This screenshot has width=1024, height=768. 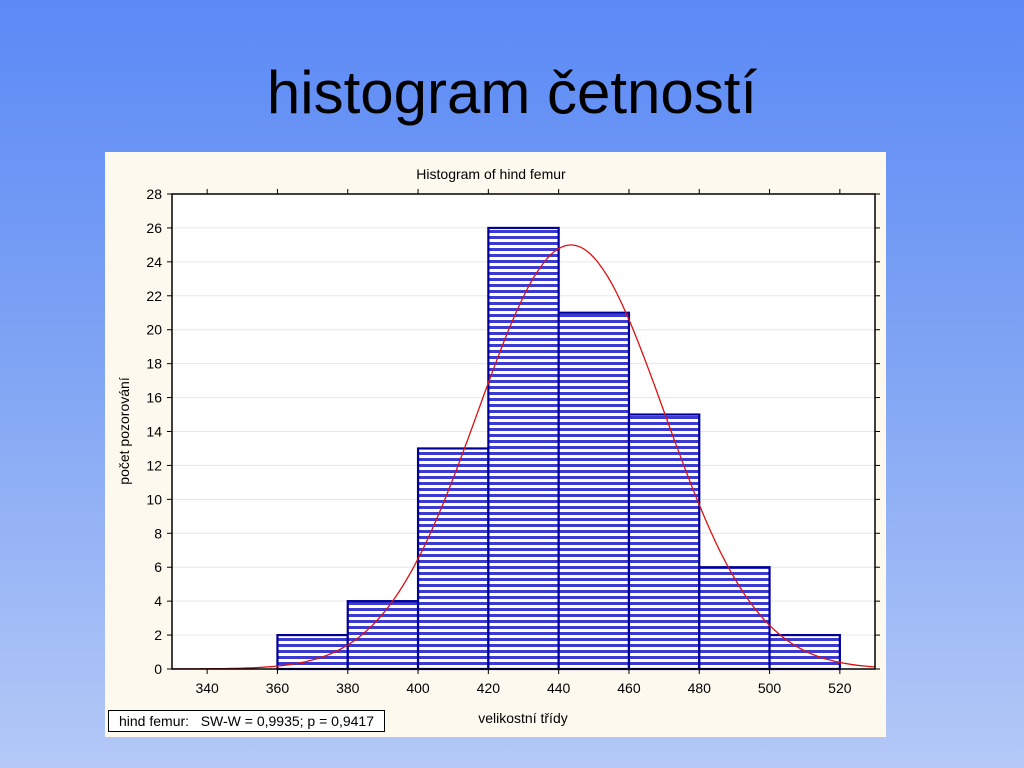 I want to click on x-tick-label: 520, so click(x=840, y=688).